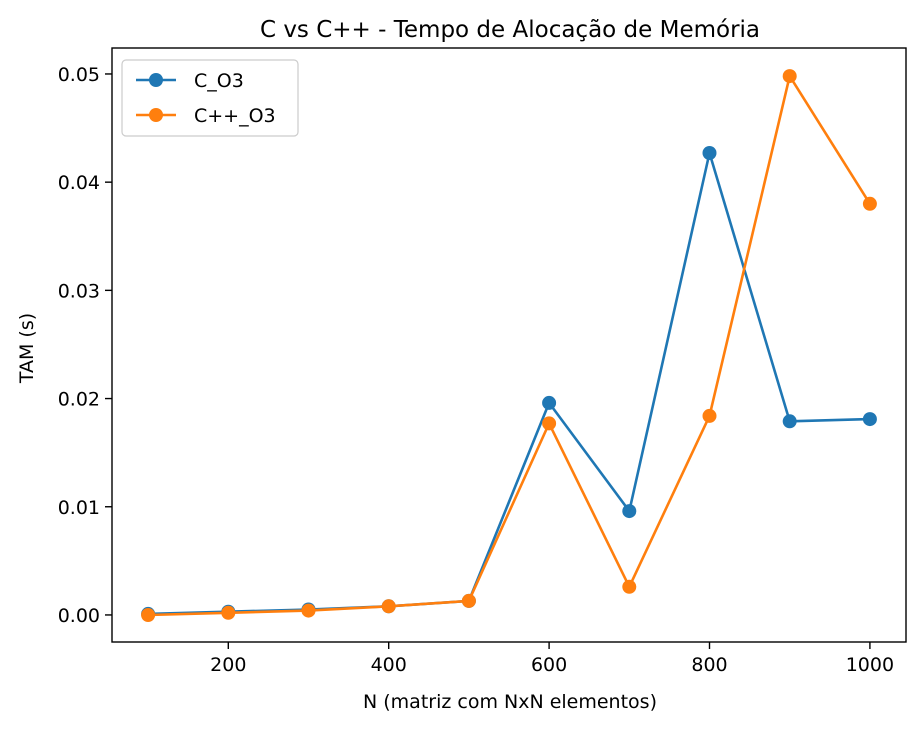 Image resolution: width=922 pixels, height=729 pixels. Describe the element at coordinates (79, 400) in the screenshot. I see `y-tick-label: 0.02` at that location.